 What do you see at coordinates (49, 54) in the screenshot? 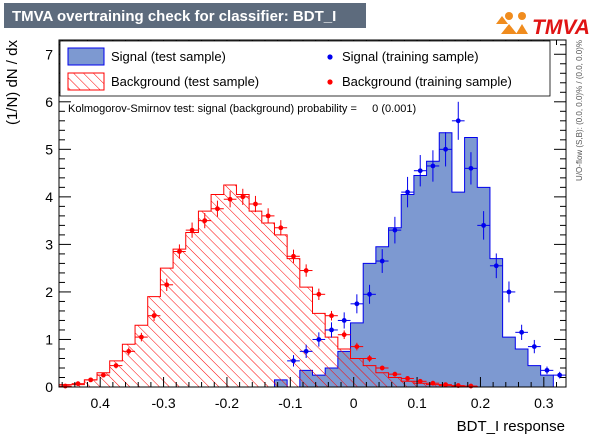
I see `y-tick-label: 7` at bounding box center [49, 54].